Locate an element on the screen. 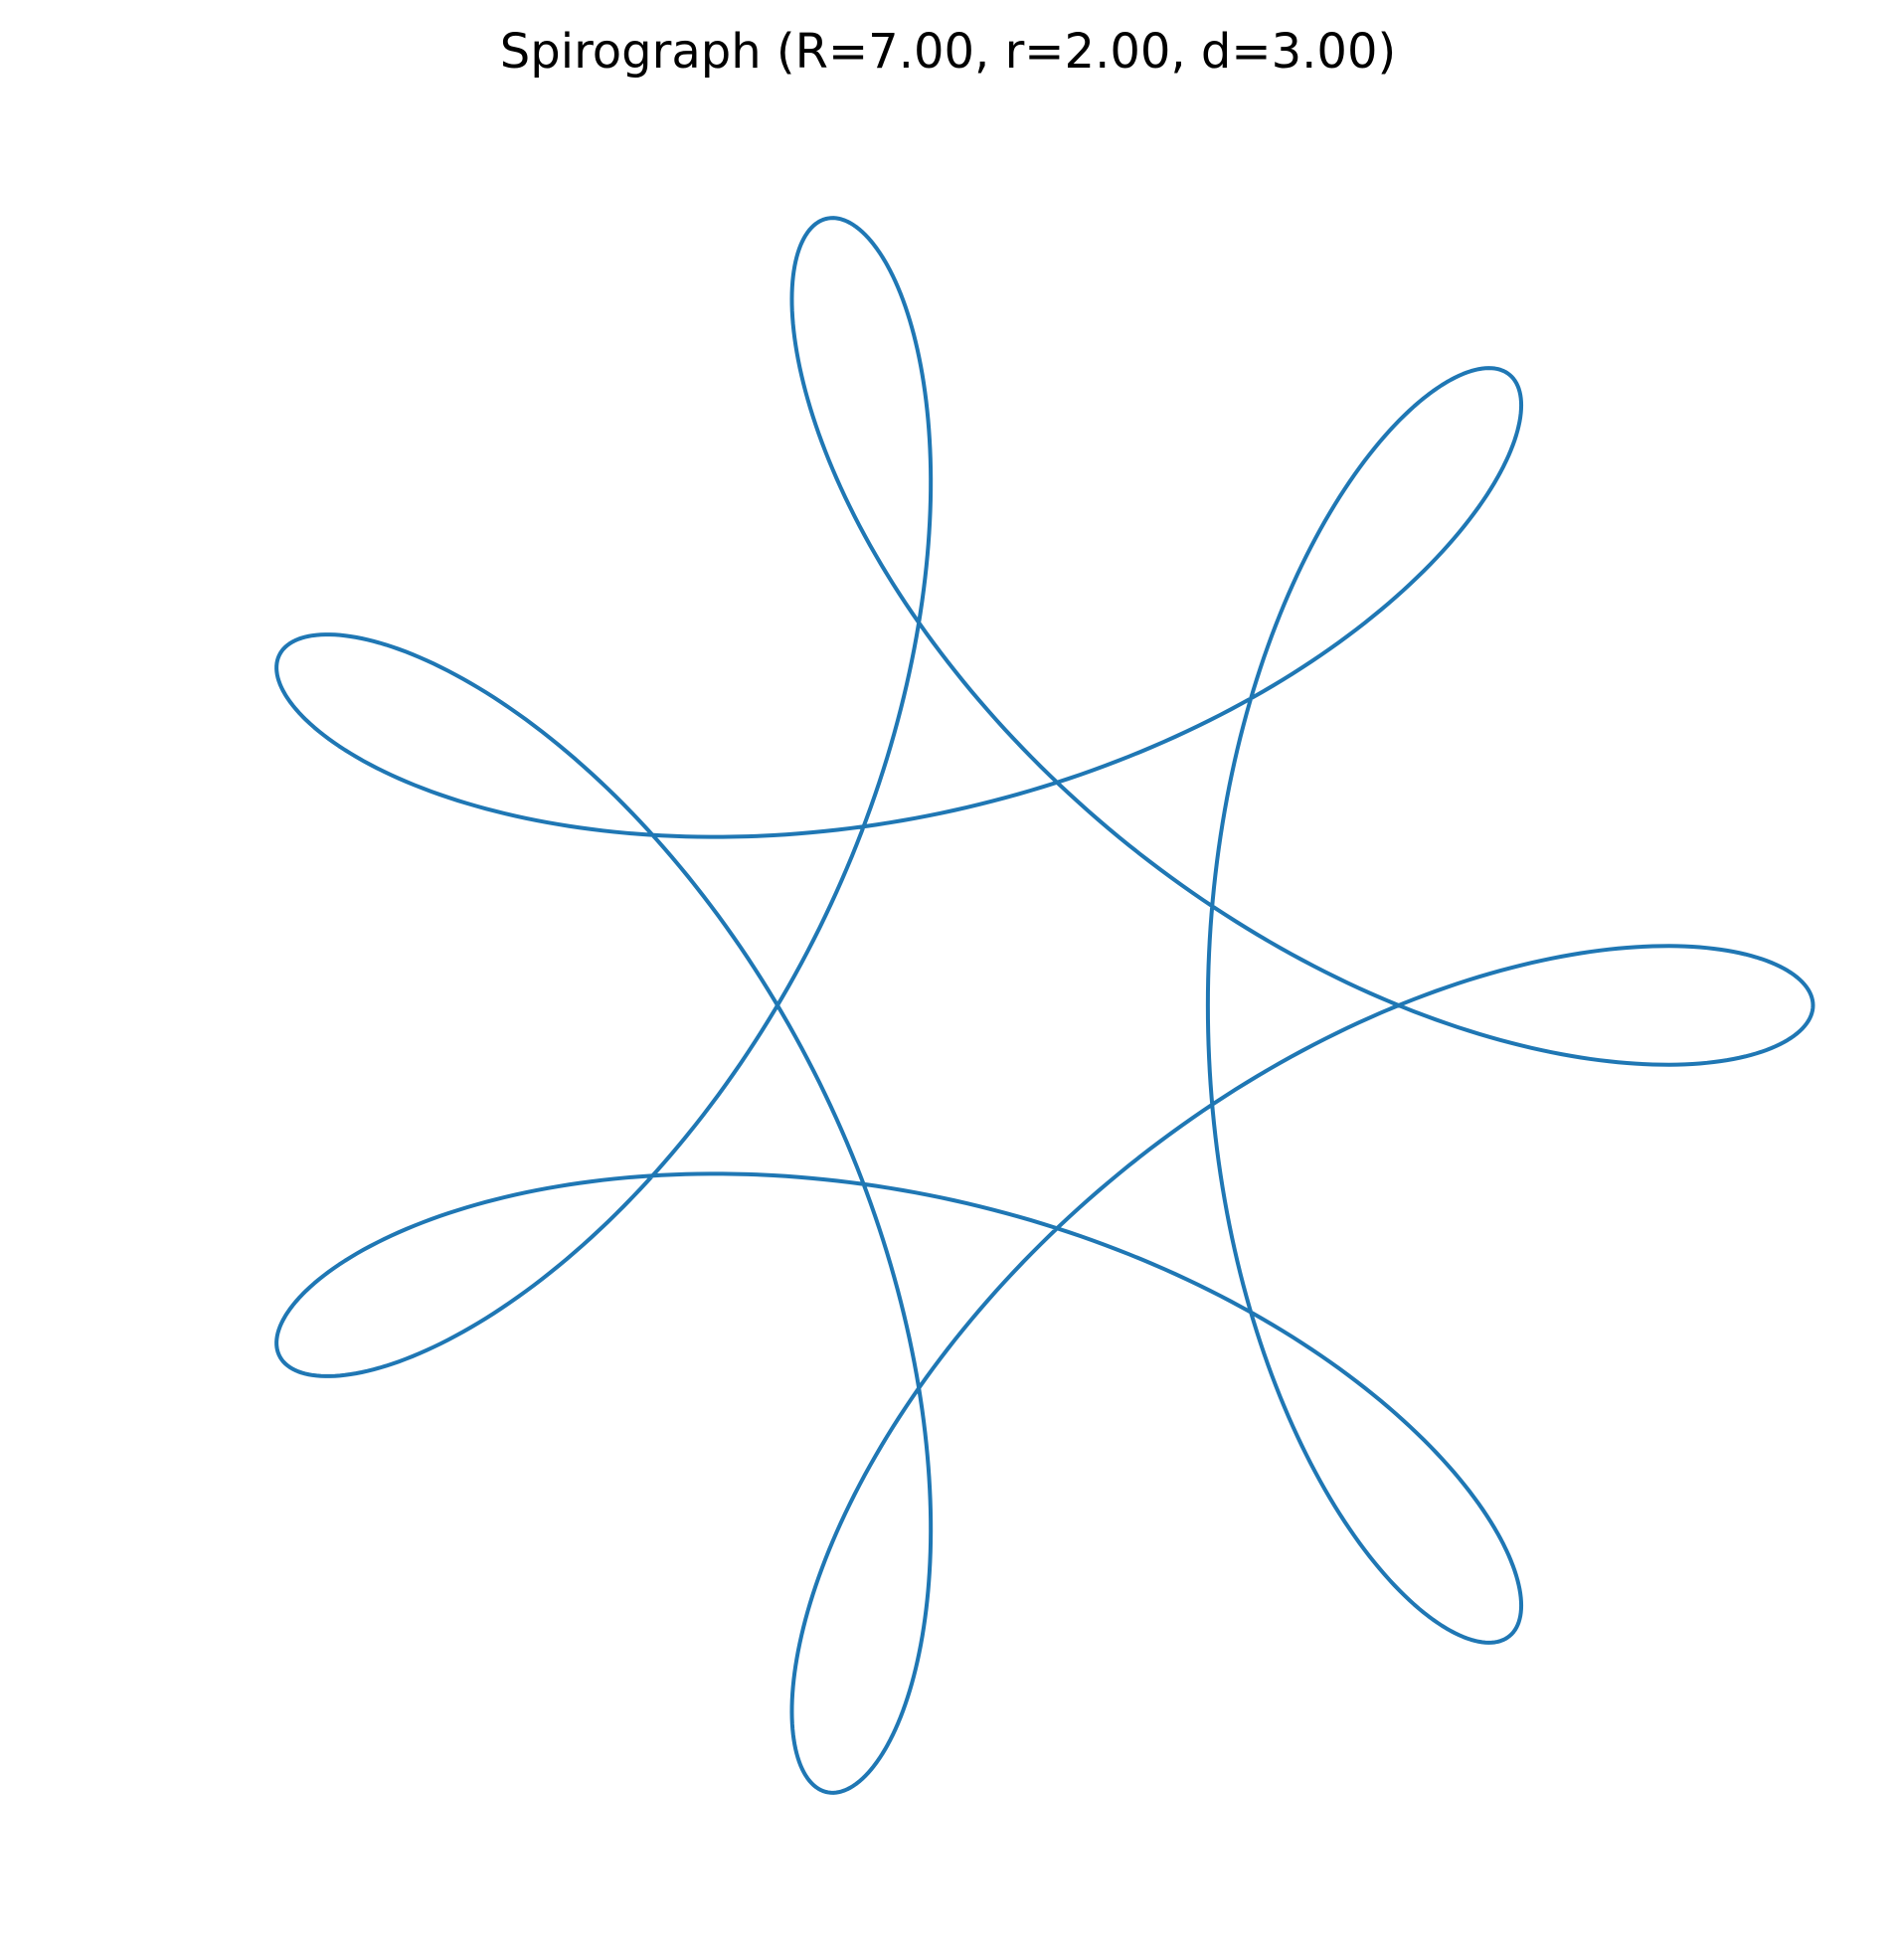 This screenshot has height=1960, width=1896. chart-title: Spirograph (R=7.00, r=2.00, d=3.00) is located at coordinates (948, 52).